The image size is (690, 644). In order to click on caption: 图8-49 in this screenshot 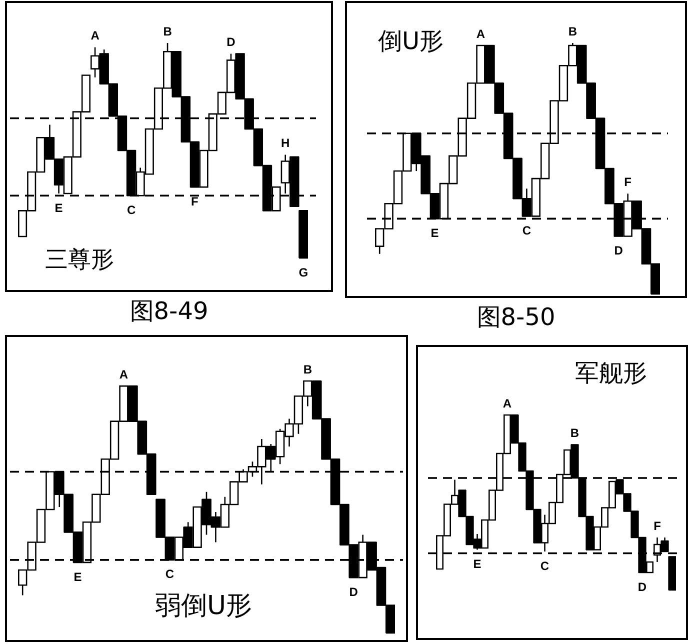, I will do `click(169, 311)`.